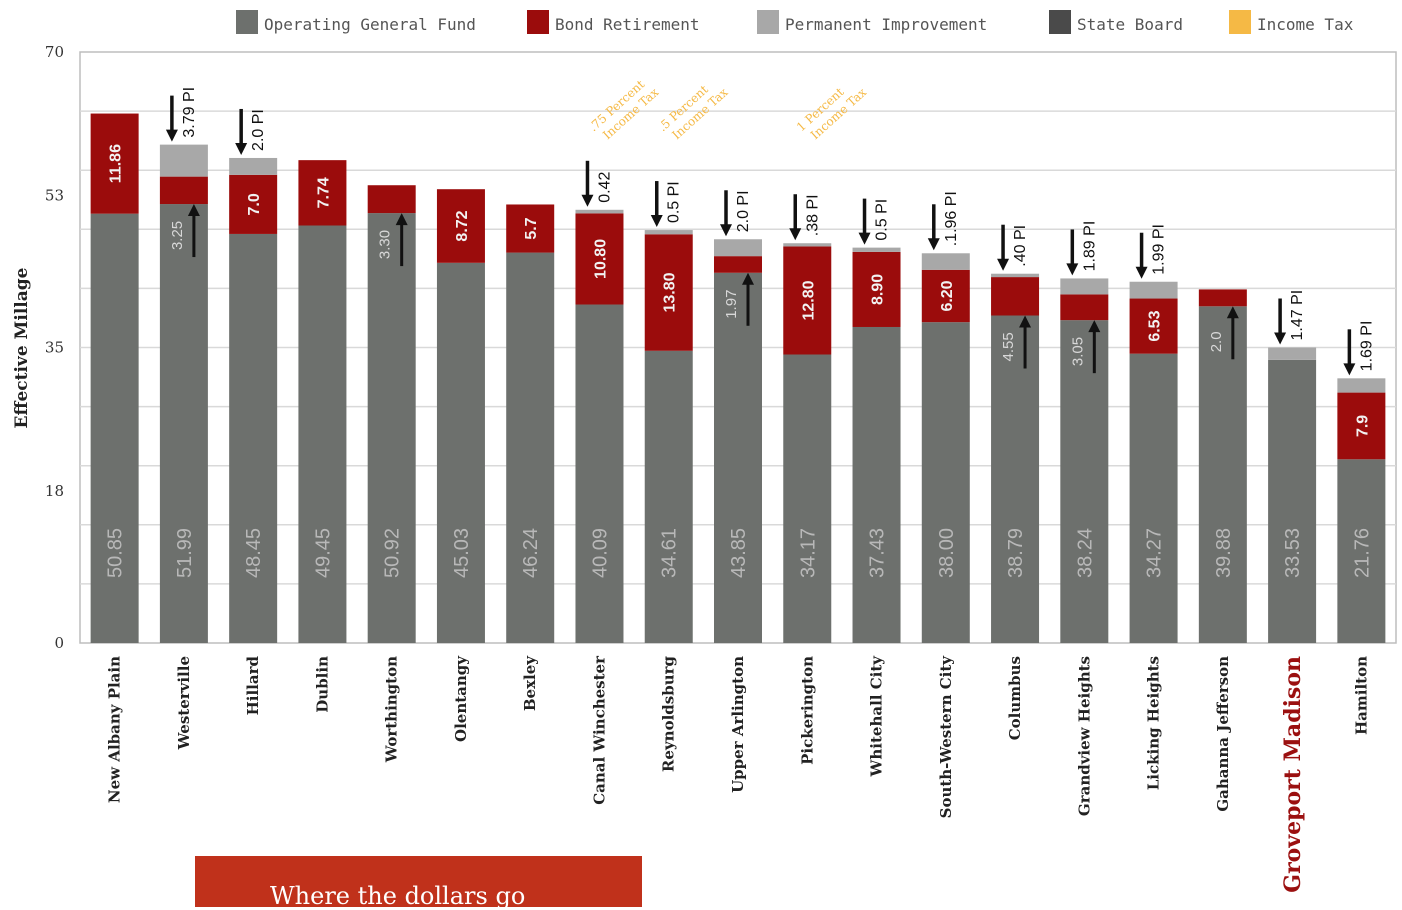 The width and height of the screenshot is (1402, 910). What do you see at coordinates (462, 553) in the screenshot?
I see `operating-value-label: 45.03` at bounding box center [462, 553].